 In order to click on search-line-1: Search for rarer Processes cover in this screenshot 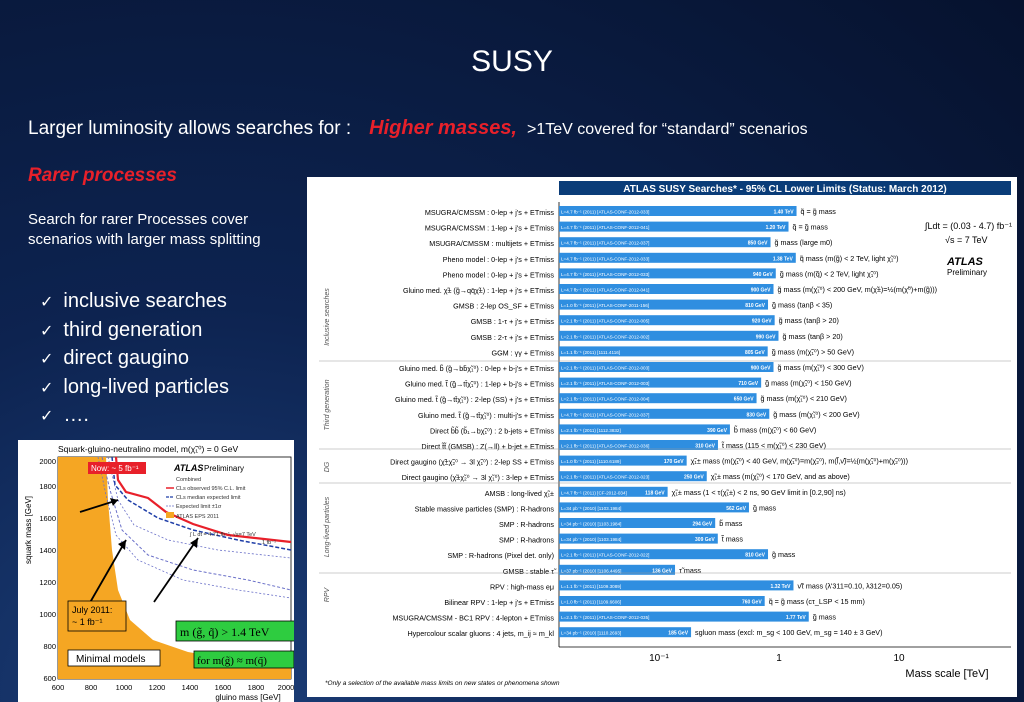, I will do `click(138, 219)`.